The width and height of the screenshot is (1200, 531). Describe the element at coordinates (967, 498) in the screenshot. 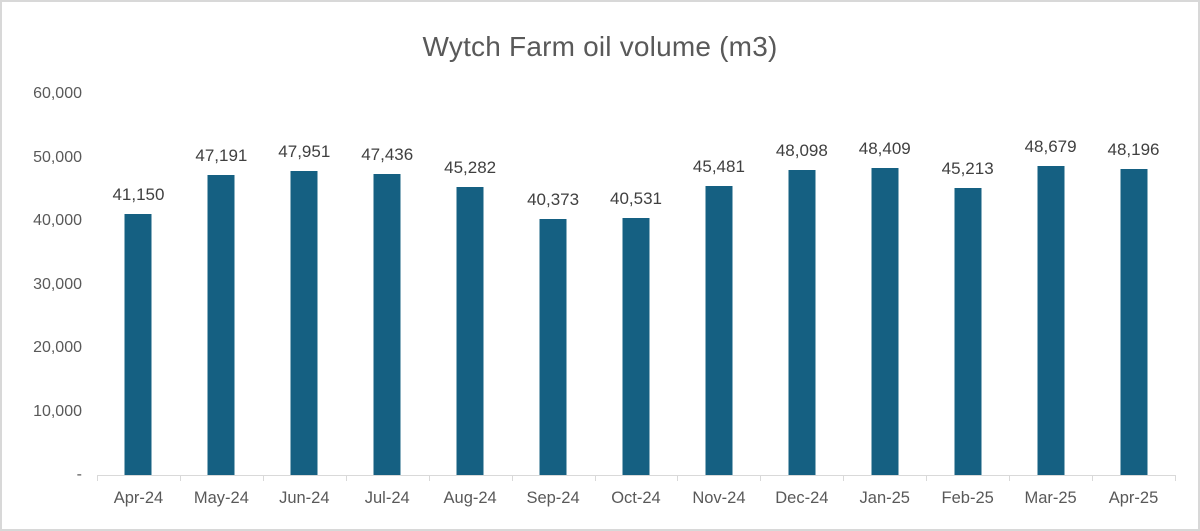

I see `x-axis-label-Feb-25: Feb-25` at that location.